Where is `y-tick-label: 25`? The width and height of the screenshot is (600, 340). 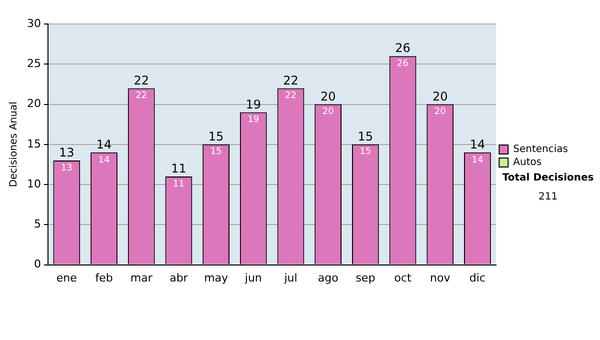 y-tick-label: 25 is located at coordinates (33, 63).